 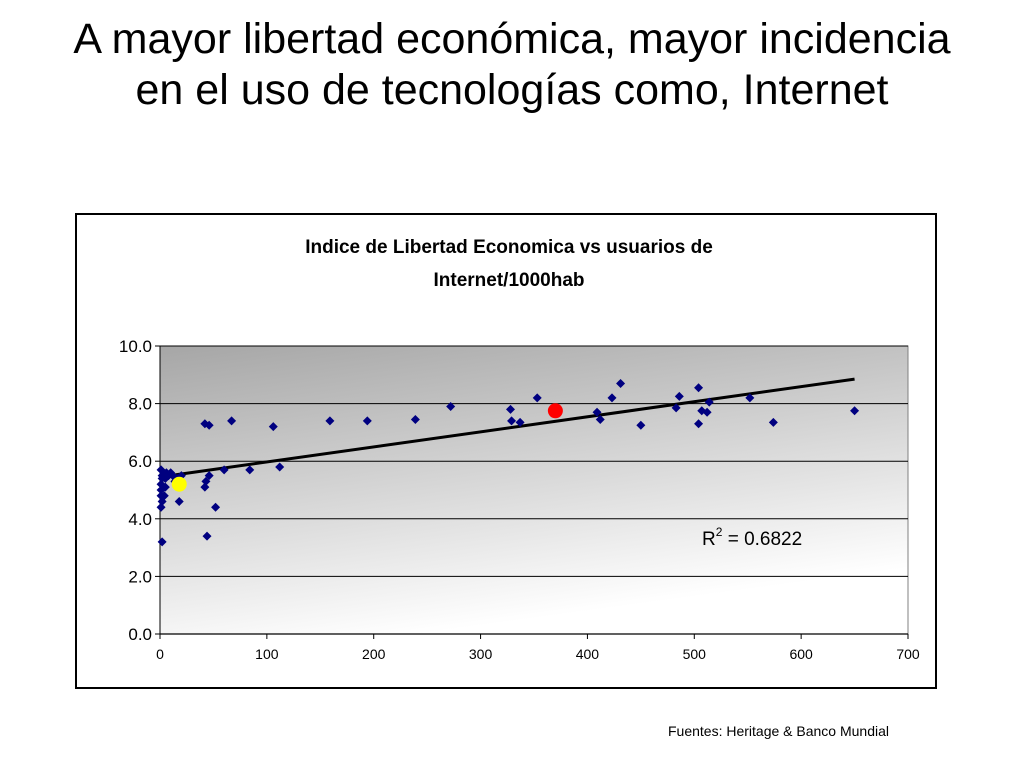 What do you see at coordinates (588, 654) in the screenshot?
I see `x-tick-label: 400` at bounding box center [588, 654].